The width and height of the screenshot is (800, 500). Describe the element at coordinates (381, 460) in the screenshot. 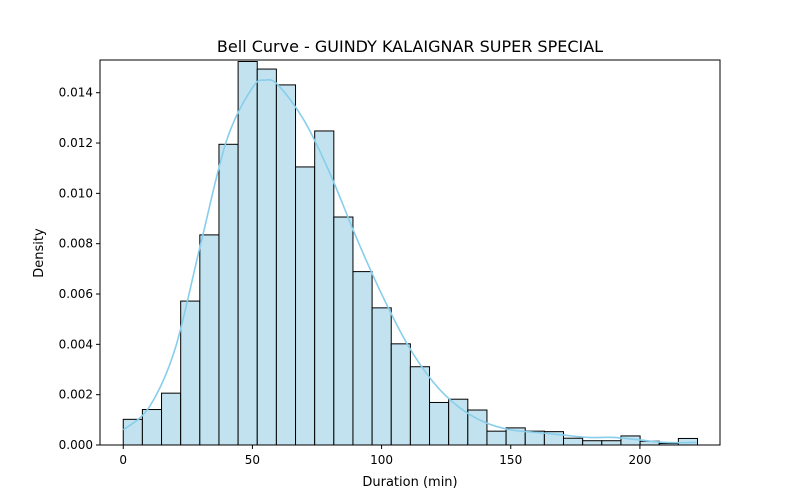

I see `x-tick-label: 100` at that location.